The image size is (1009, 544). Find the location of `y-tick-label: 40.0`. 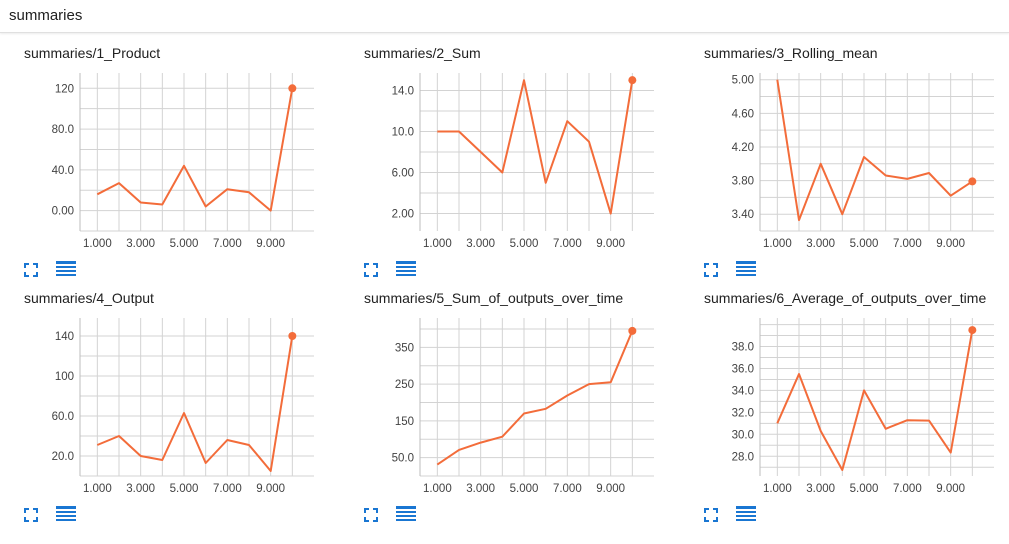

y-tick-label: 40.0 is located at coordinates (63, 171).